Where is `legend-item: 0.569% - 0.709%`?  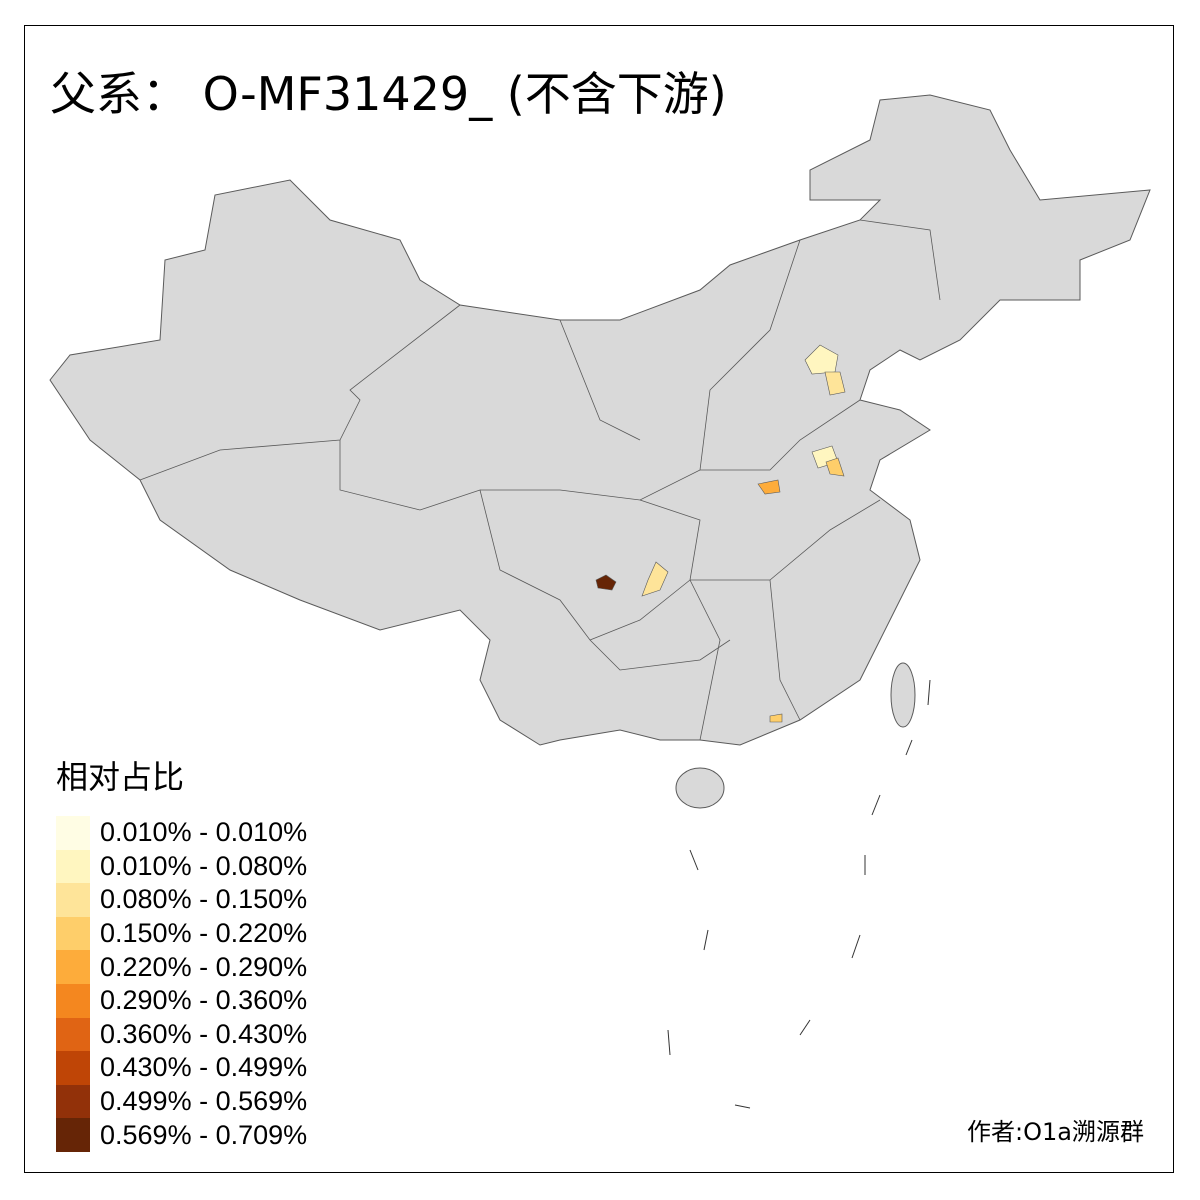 legend-item: 0.569% - 0.709% is located at coordinates (181, 1135).